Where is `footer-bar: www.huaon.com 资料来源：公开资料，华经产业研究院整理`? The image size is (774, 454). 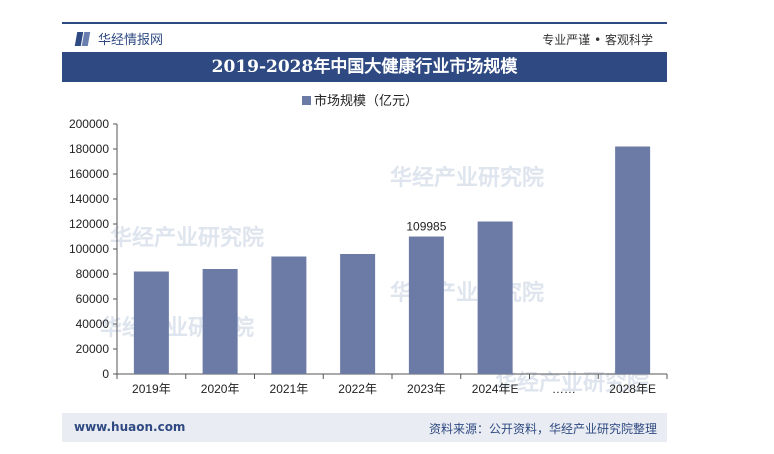 footer-bar: www.huaon.com 资料来源：公开资料，华经产业研究院整理 is located at coordinates (364, 427).